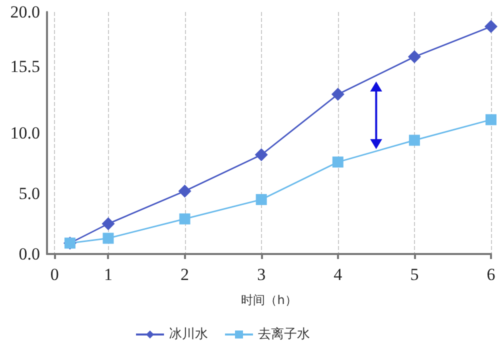  What do you see at coordinates (185, 274) in the screenshot?
I see `x-tick-label: 2` at bounding box center [185, 274].